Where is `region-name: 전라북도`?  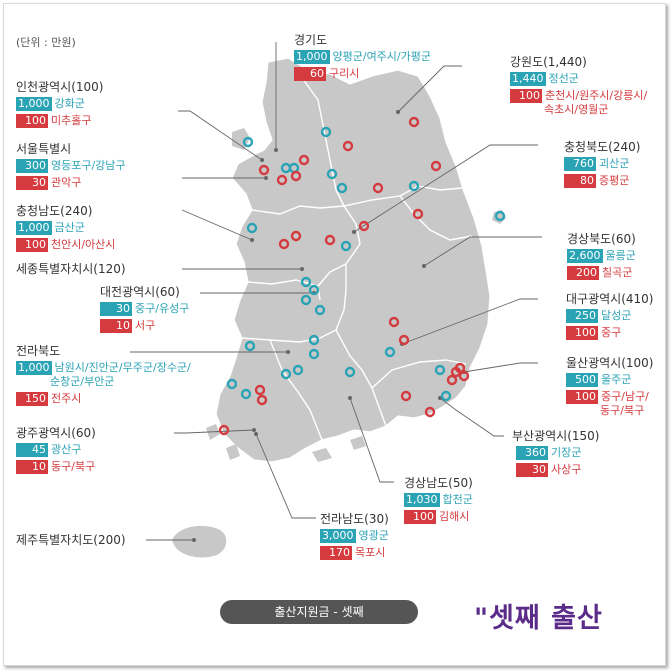
region-name: 전라북도 is located at coordinates (38, 351).